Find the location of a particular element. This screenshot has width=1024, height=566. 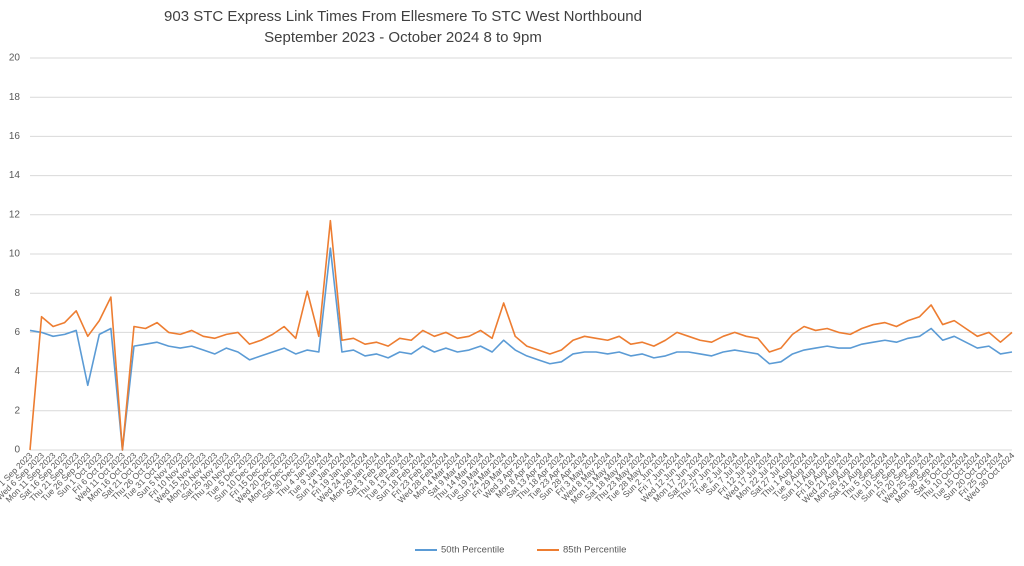

legend-label: 85th Percentile is located at coordinates (594, 550).